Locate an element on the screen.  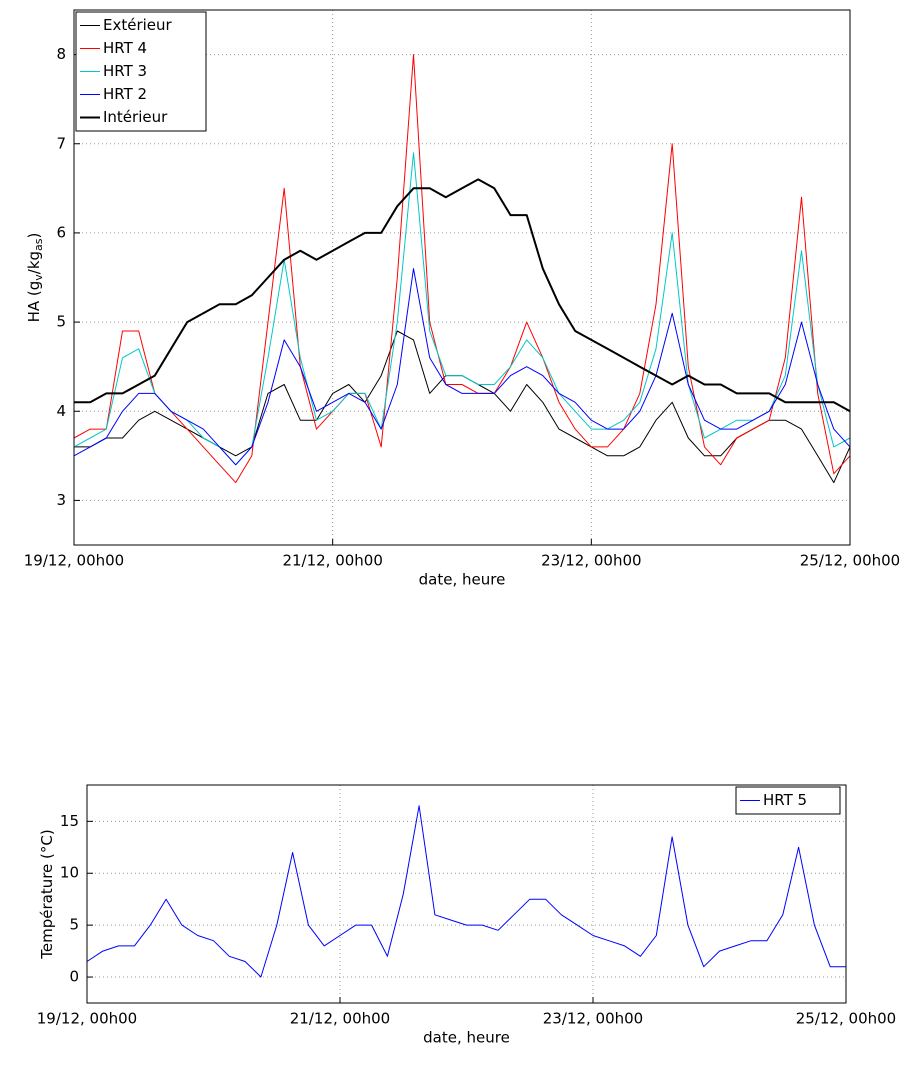
y-tick-label: 8 is located at coordinates (61, 54).